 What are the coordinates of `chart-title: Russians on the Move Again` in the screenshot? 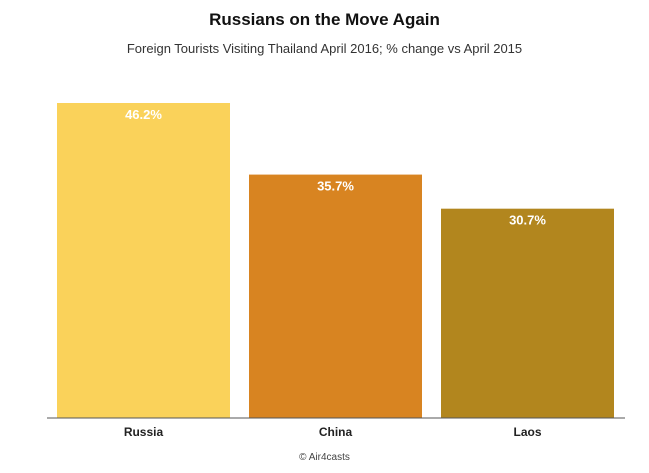 It's located at (324, 19).